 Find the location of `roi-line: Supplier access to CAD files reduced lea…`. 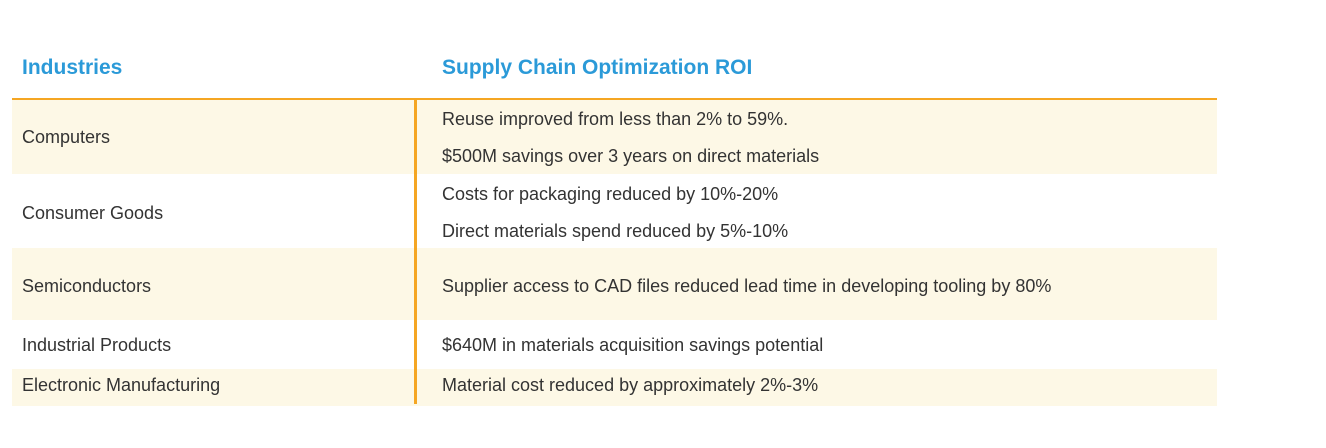

roi-line: Supplier access to CAD files reduced lea… is located at coordinates (747, 286).